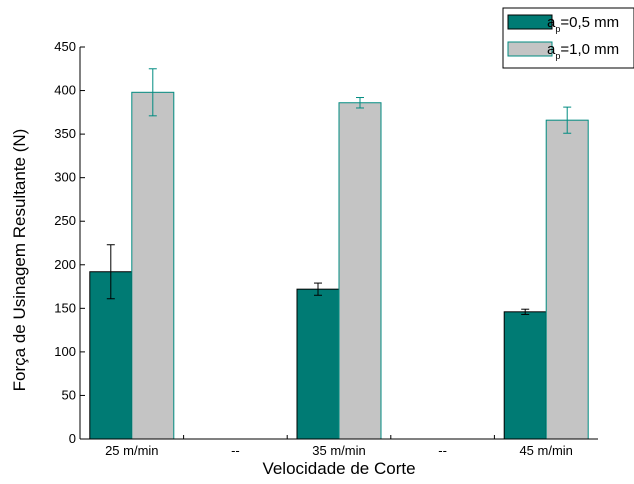 The height and width of the screenshot is (484, 634). Describe the element at coordinates (111, 355) in the screenshot. I see `bar-series1-25mmin` at that location.